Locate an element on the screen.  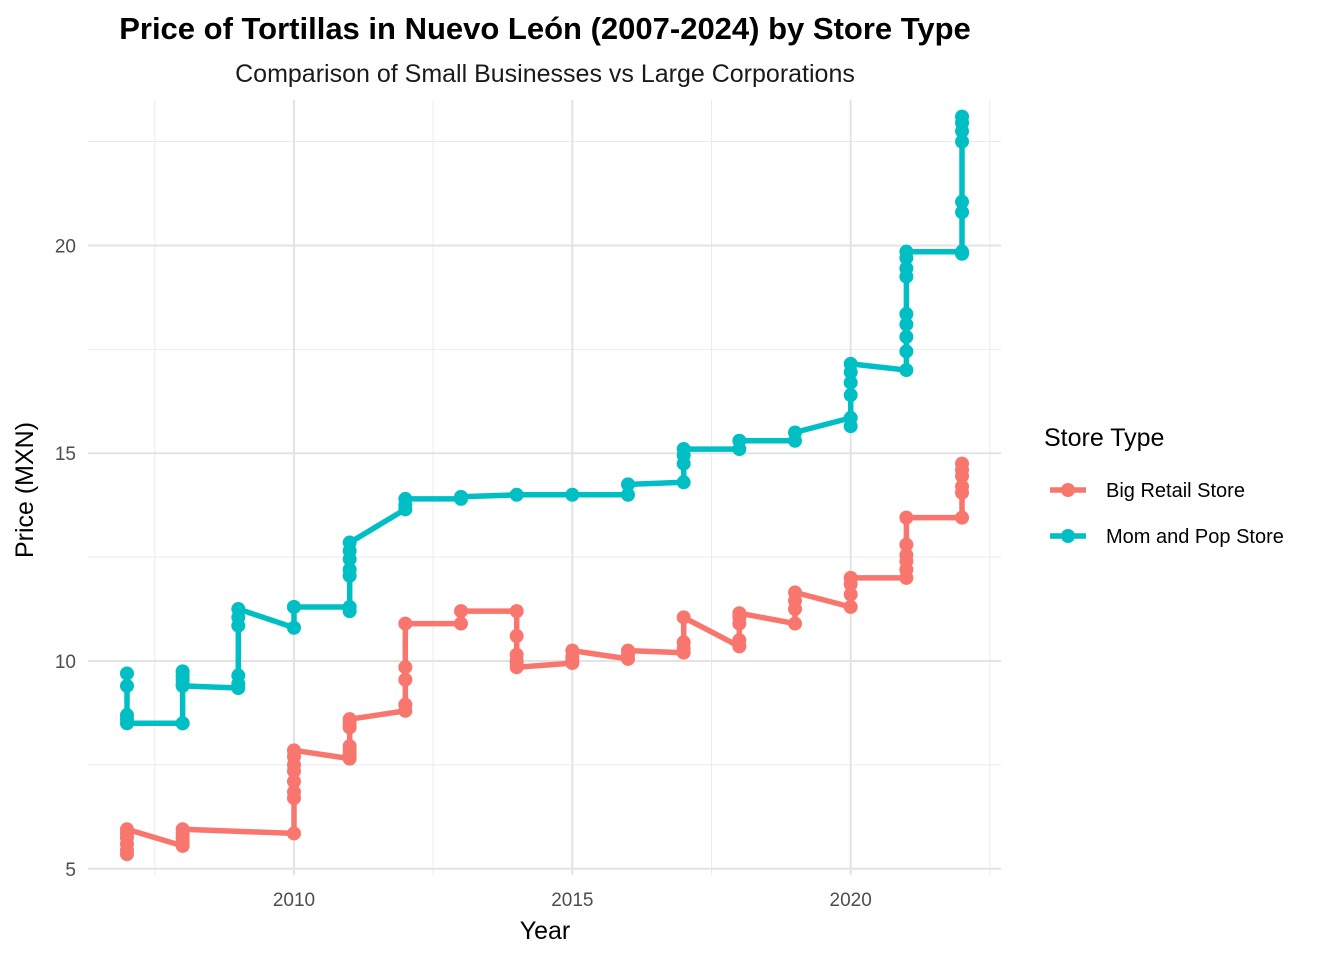
legend-item: Mom and Pop Store is located at coordinates (1167, 537).